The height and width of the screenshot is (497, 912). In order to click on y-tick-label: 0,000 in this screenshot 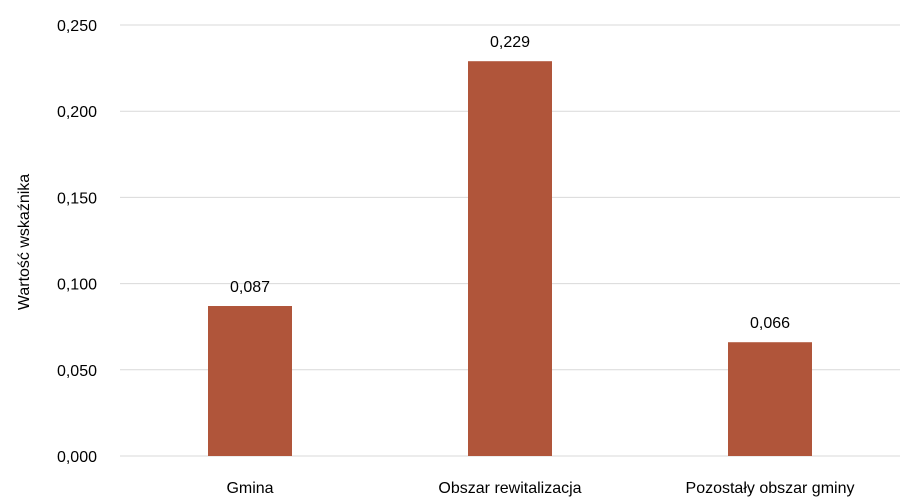, I will do `click(77, 457)`.